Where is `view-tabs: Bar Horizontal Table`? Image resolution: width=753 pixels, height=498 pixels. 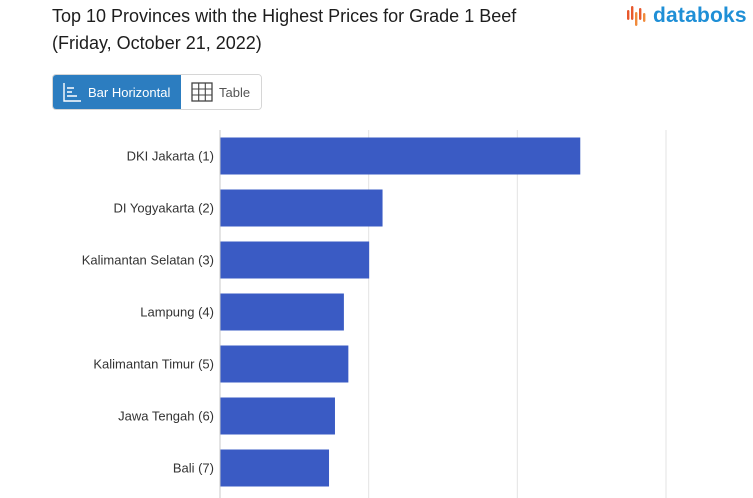 view-tabs: Bar Horizontal Table is located at coordinates (157, 92).